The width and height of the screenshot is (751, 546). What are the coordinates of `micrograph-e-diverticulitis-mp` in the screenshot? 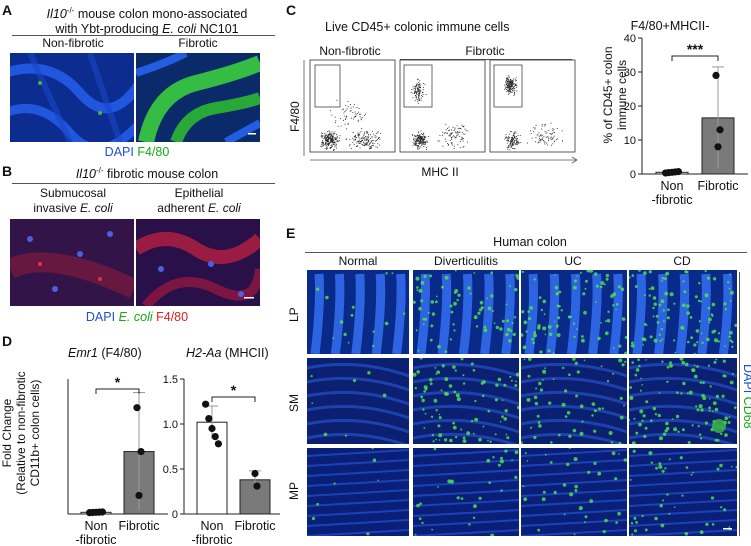 It's located at (466, 492).